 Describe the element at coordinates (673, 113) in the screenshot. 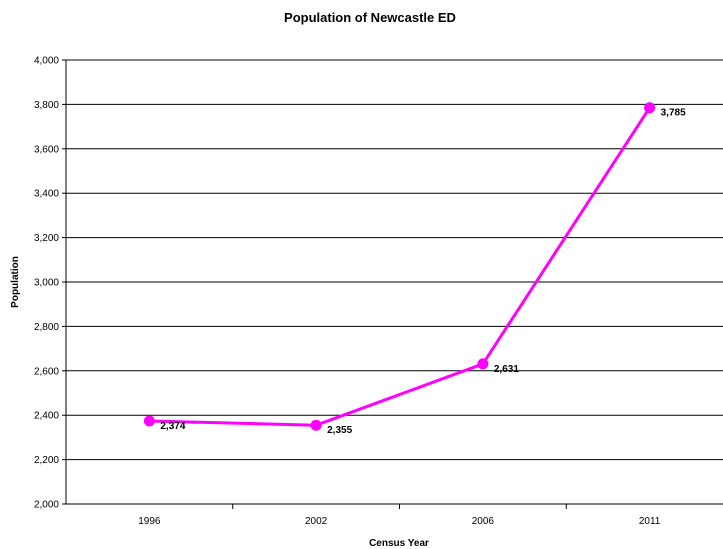

I see `data-label: 3,785` at that location.